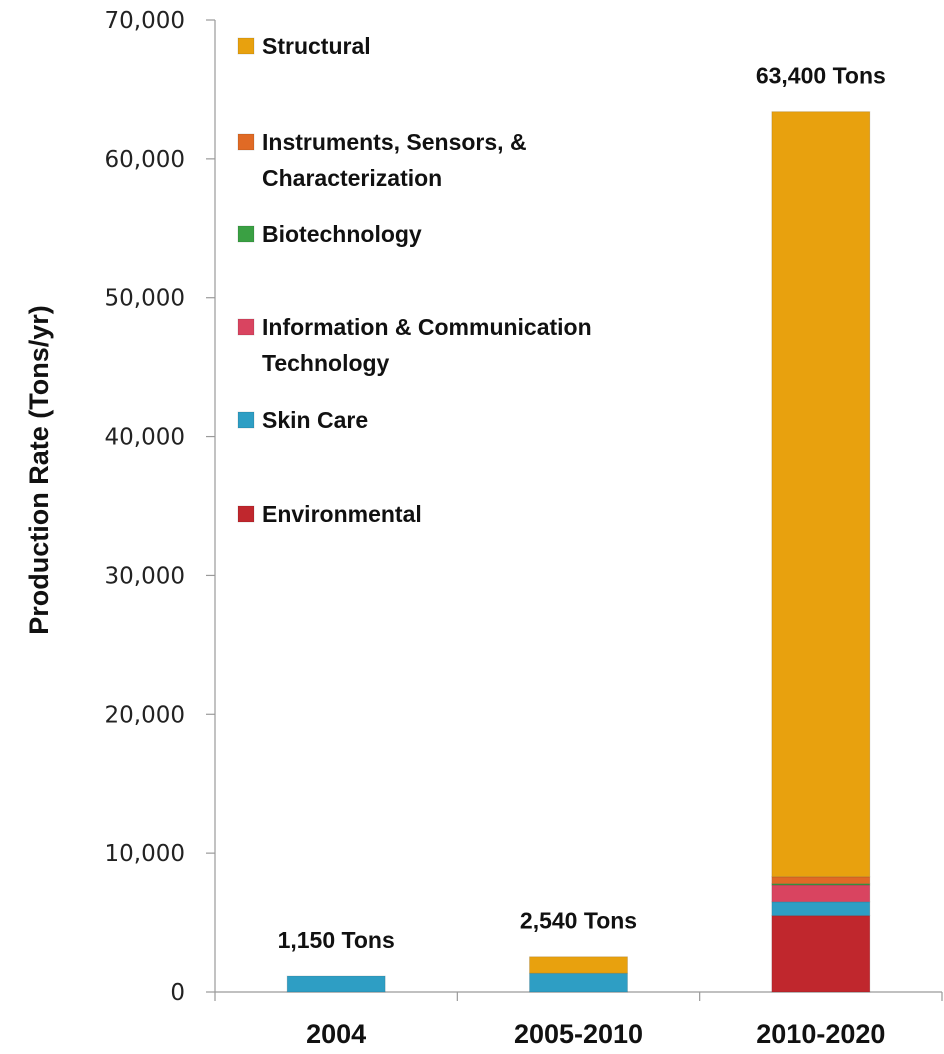 The width and height of the screenshot is (944, 1054). What do you see at coordinates (145, 715) in the screenshot?
I see `y-tick-label: 20,000` at bounding box center [145, 715].